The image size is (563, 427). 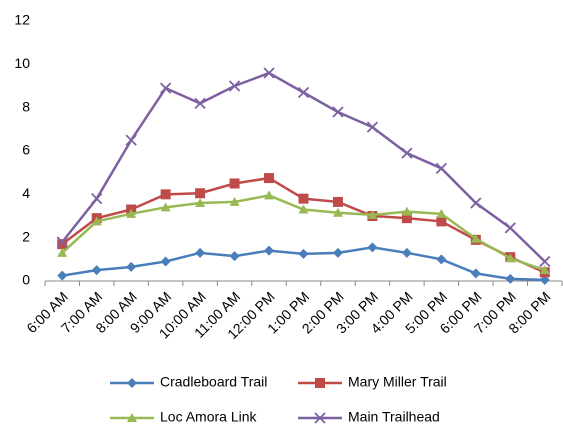 What do you see at coordinates (394, 417) in the screenshot?
I see `legend-label: Main Trailhead` at bounding box center [394, 417].